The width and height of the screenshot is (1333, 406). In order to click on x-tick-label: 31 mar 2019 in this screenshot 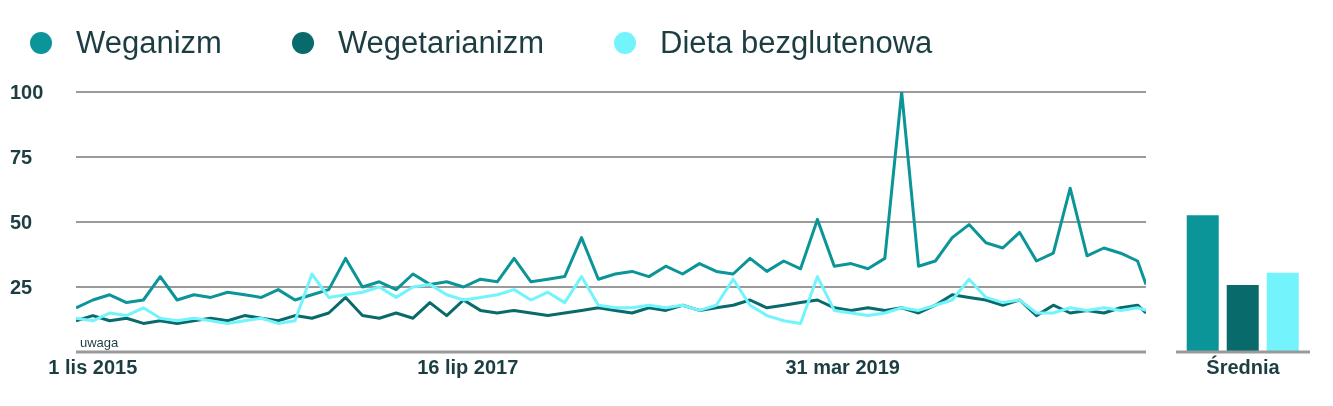, I will do `click(842, 367)`.